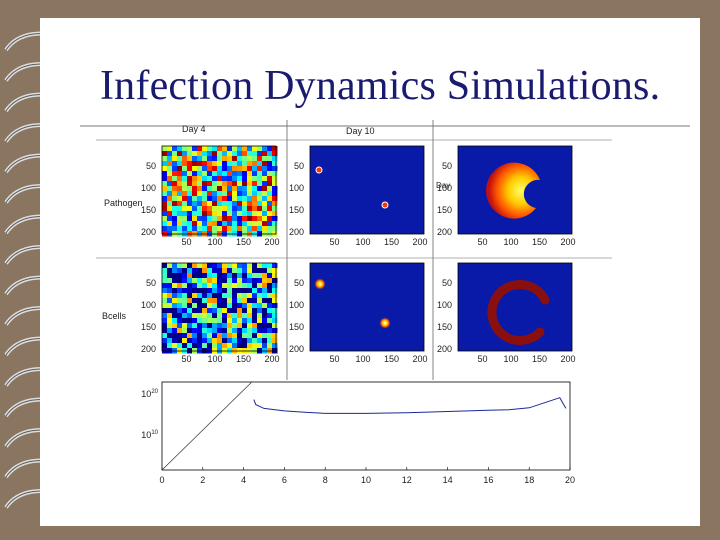 The image size is (720, 540). Describe the element at coordinates (114, 316) in the screenshot. I see `row-label-bcells: Bcells` at that location.